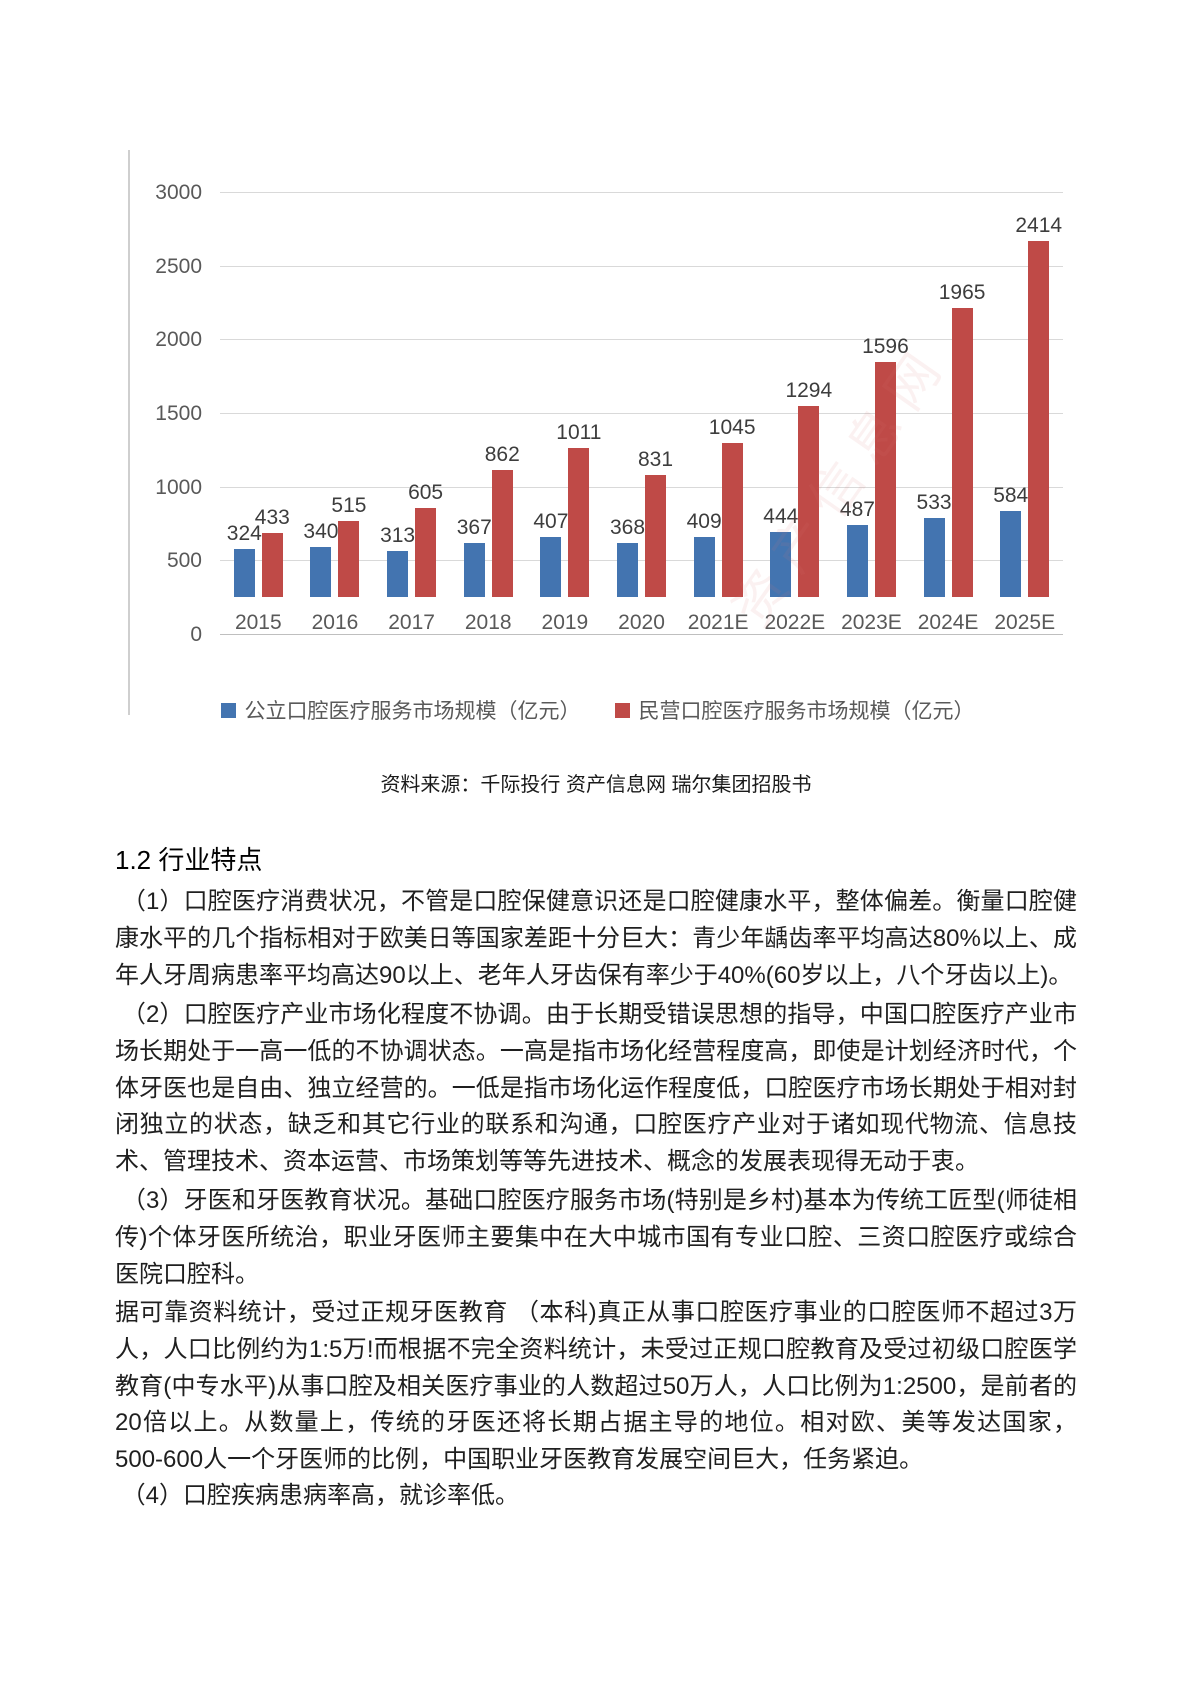  Describe the element at coordinates (474, 527) in the screenshot. I see `value-label: 367` at that location.